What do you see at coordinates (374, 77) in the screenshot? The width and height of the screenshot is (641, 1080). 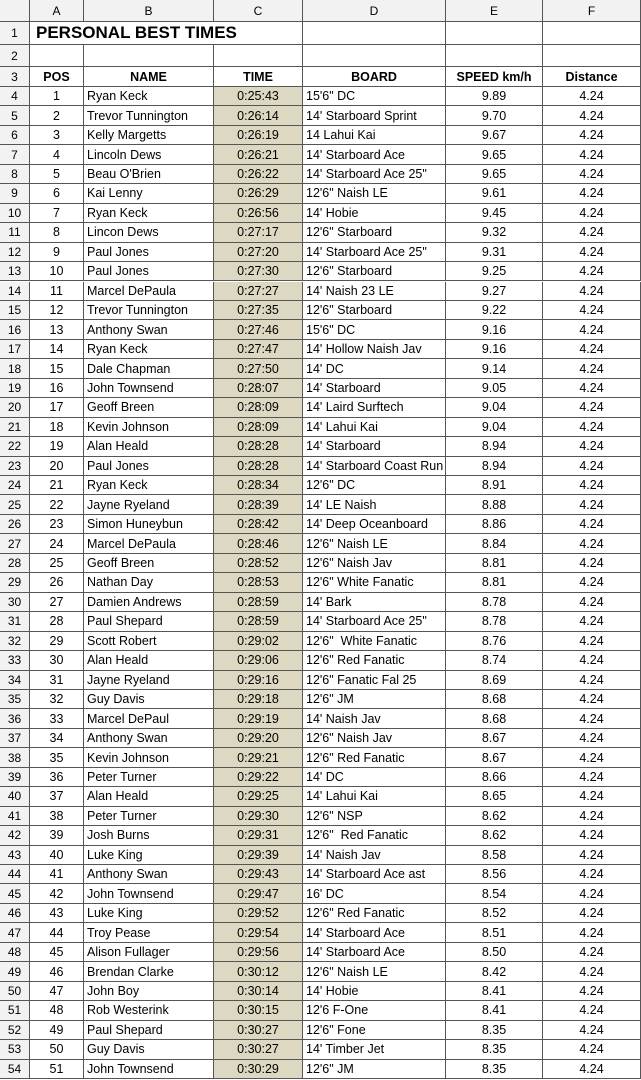 I see `column-header: BOARD` at bounding box center [374, 77].